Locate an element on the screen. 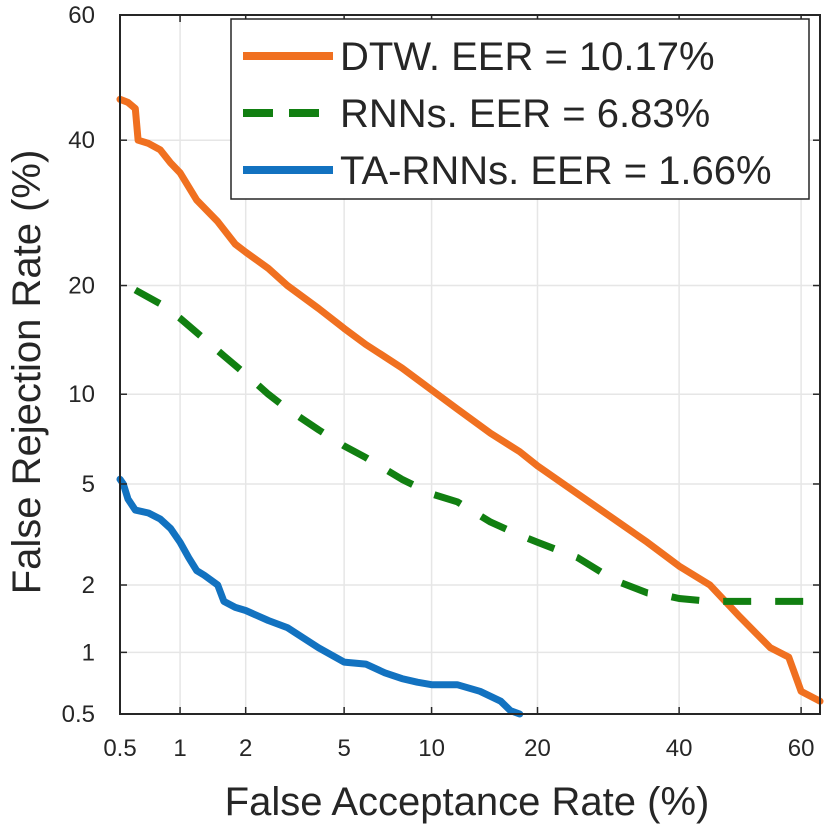 This screenshot has width=829, height=828. y-tick-label: 1 is located at coordinates (88, 652).